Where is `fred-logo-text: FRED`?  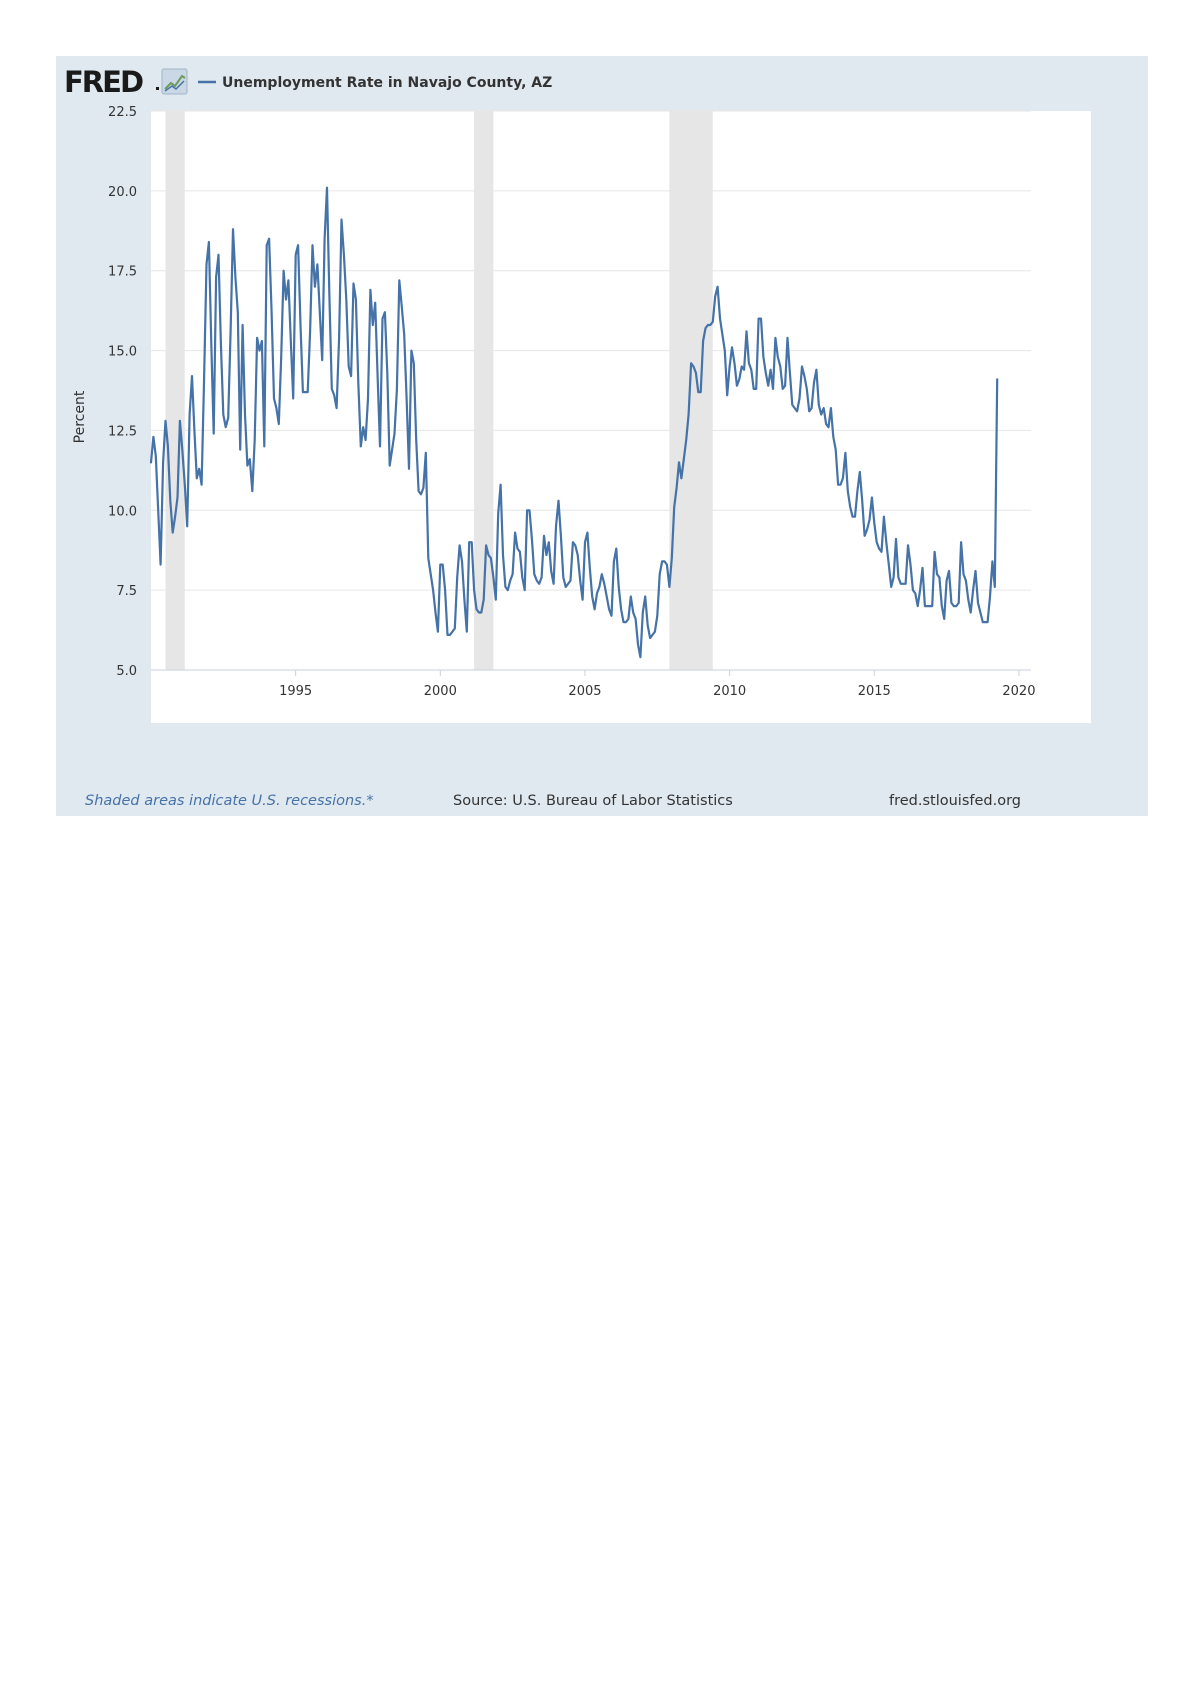
fred-logo-text: FRED is located at coordinates (103, 82).